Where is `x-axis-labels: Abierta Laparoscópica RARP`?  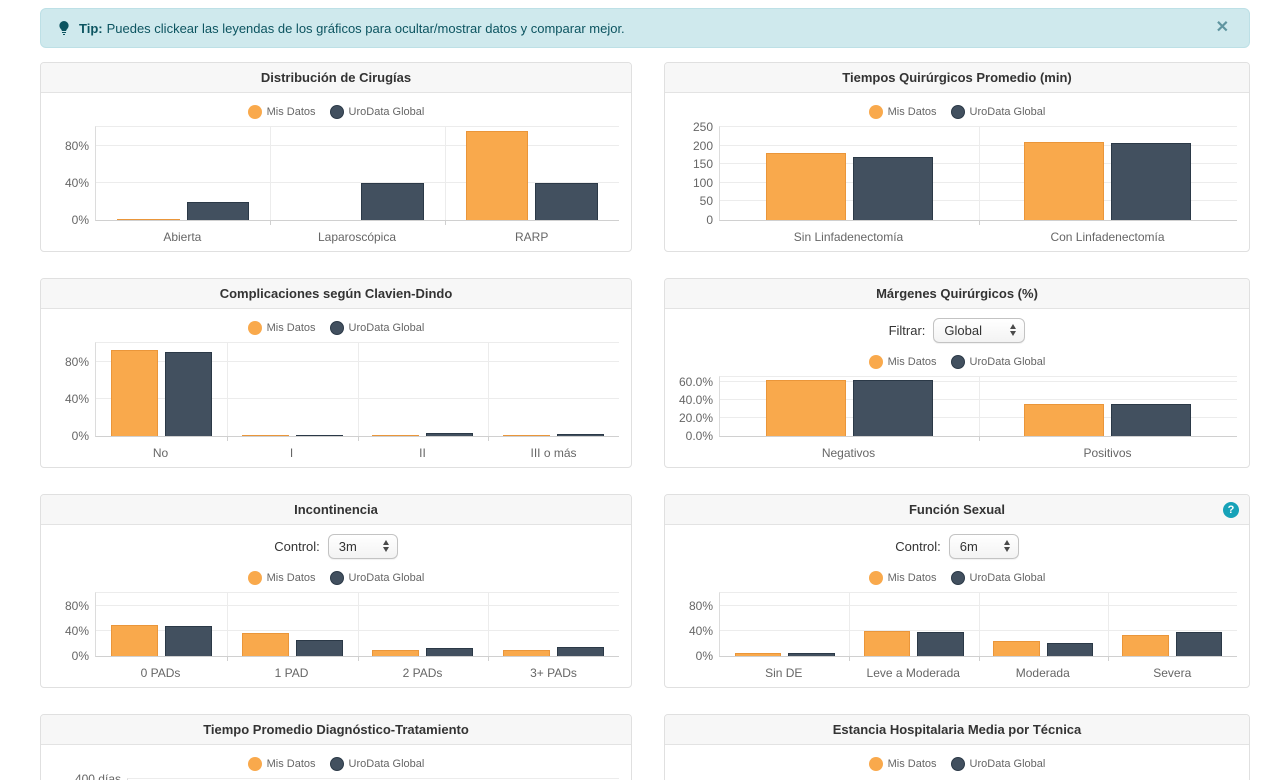
x-axis-labels: Abierta Laparoscópica RARP is located at coordinates (357, 233).